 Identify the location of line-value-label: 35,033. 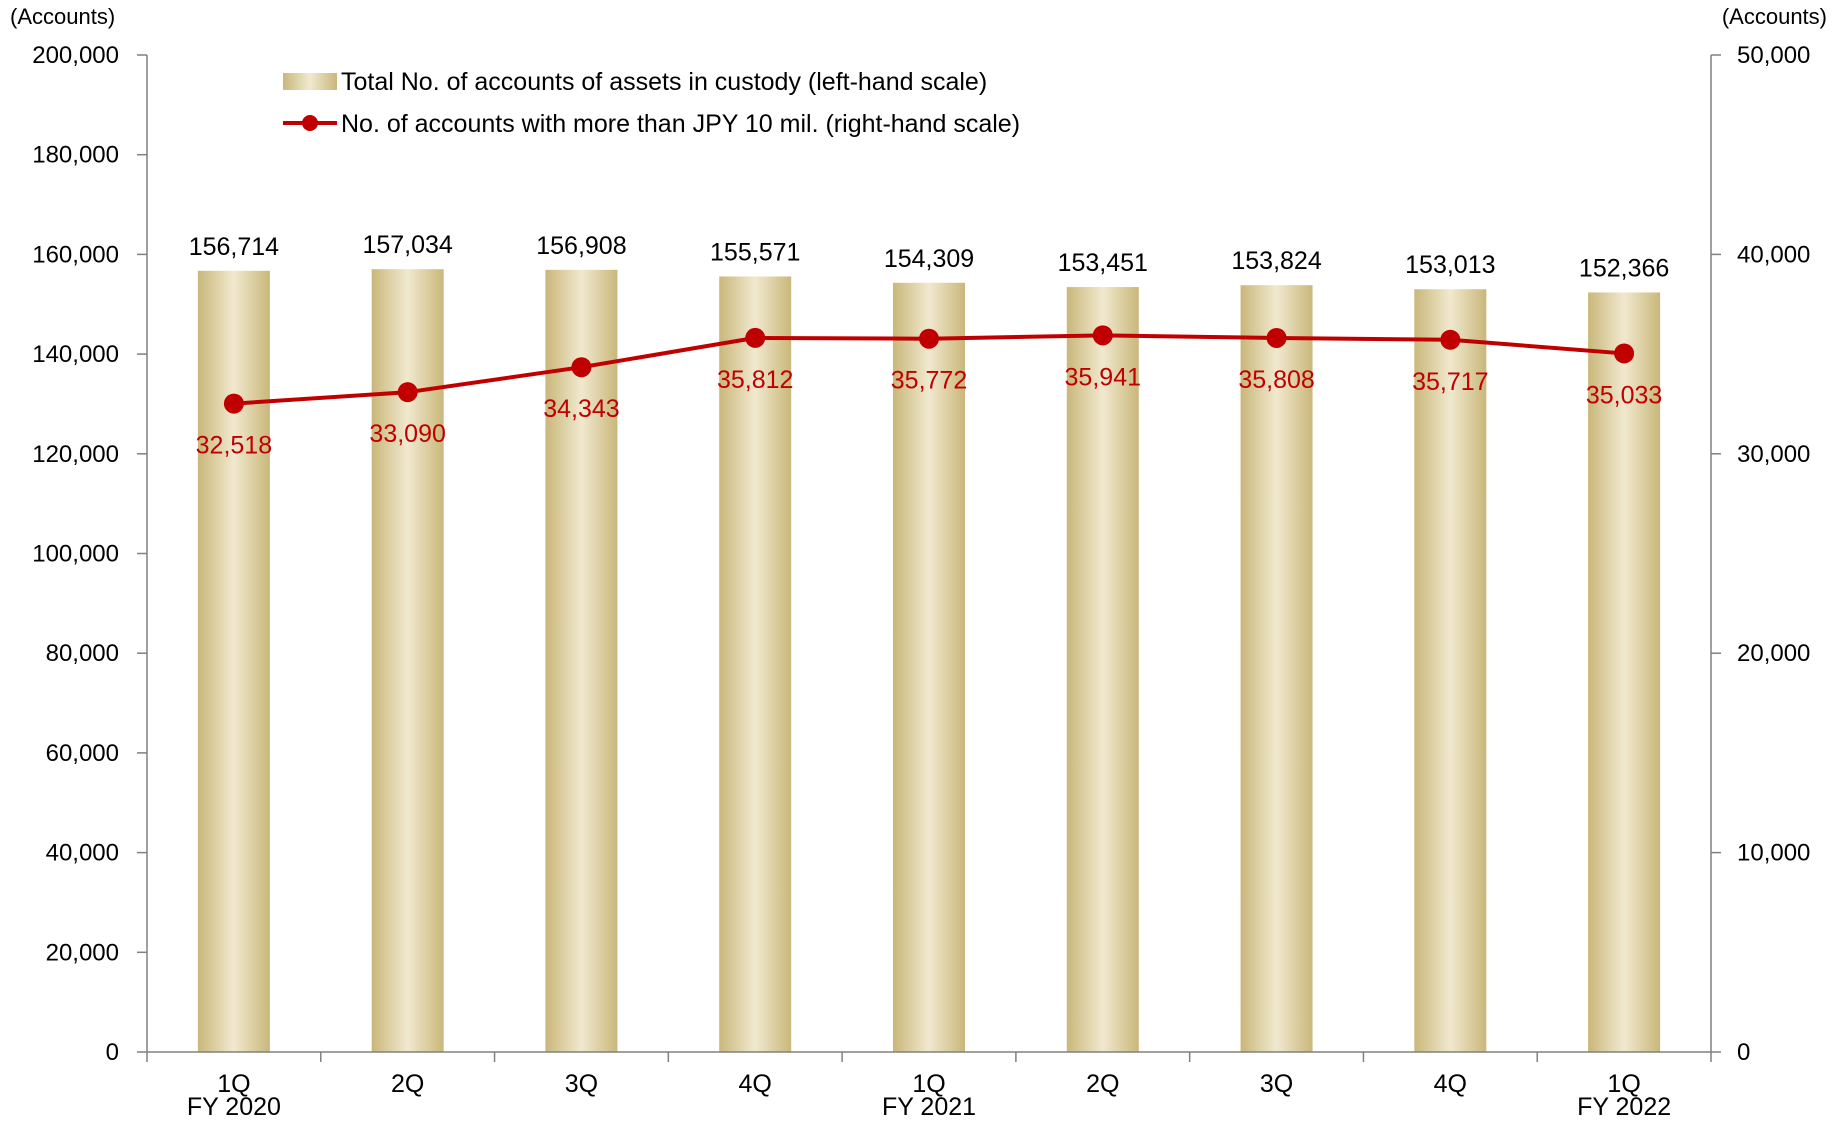
(1624, 395).